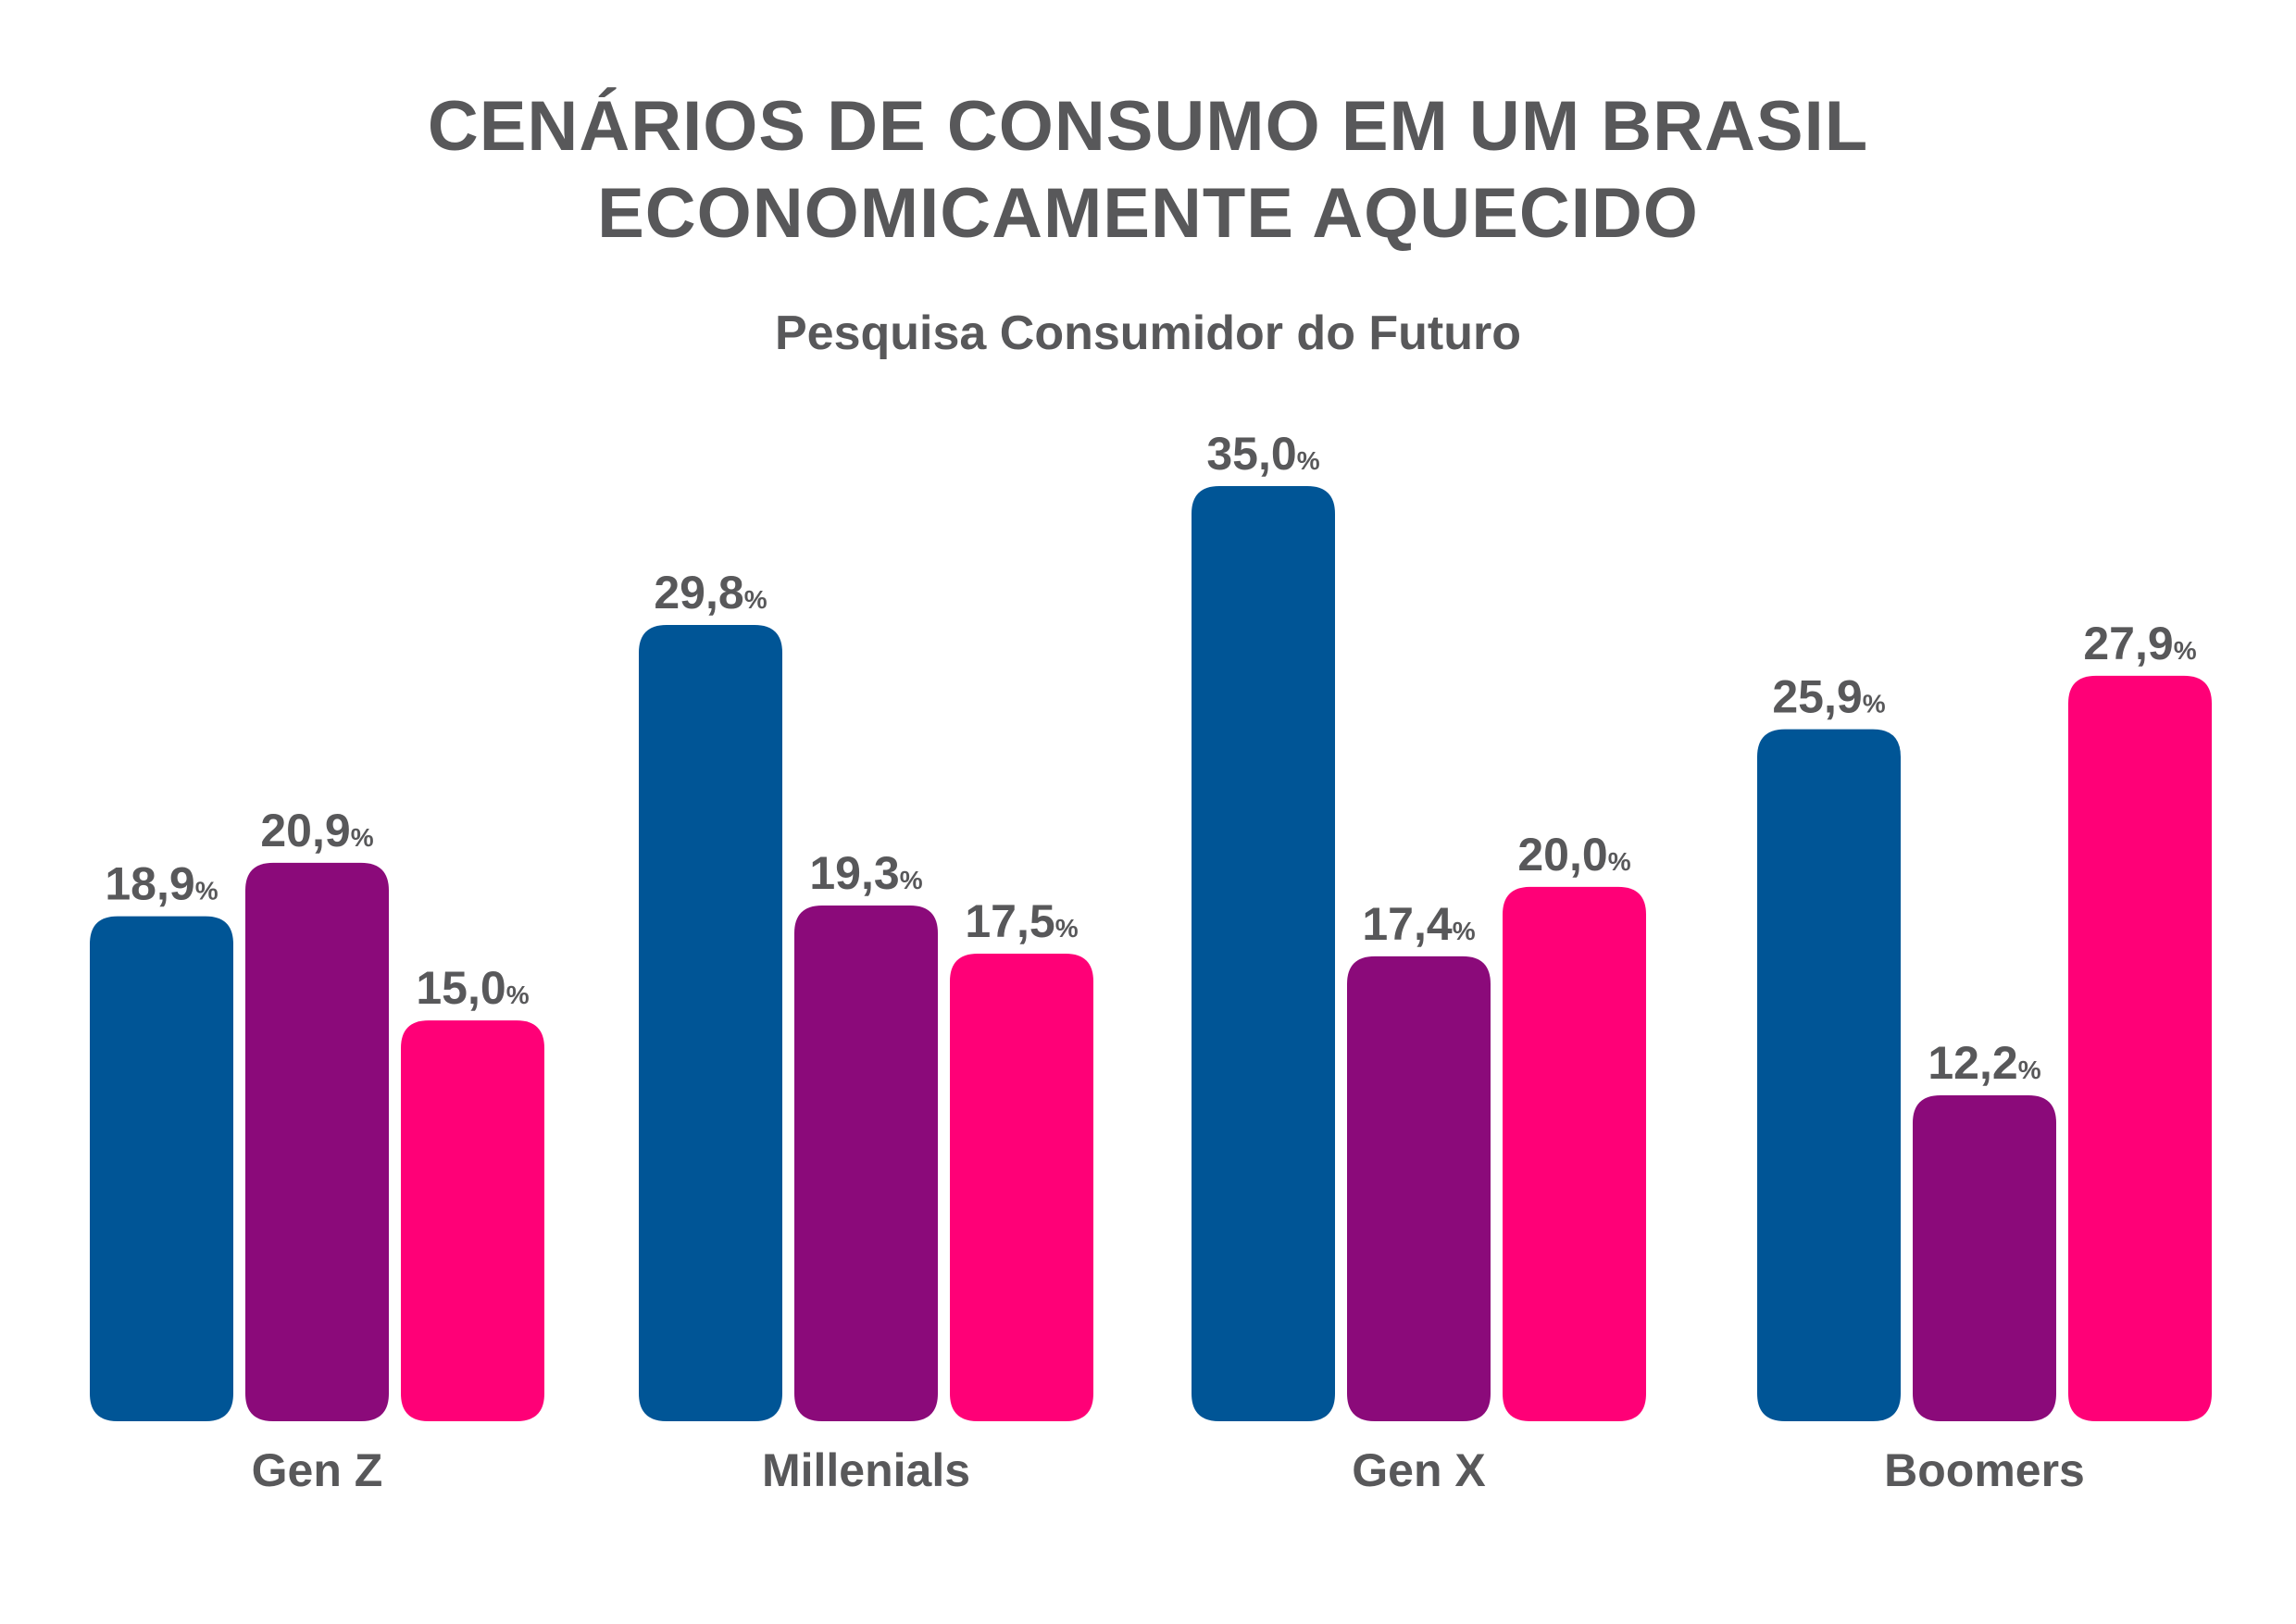 The height and width of the screenshot is (1624, 2296). I want to click on data-label-gen-z-series-1: 18,9%, so click(161, 884).